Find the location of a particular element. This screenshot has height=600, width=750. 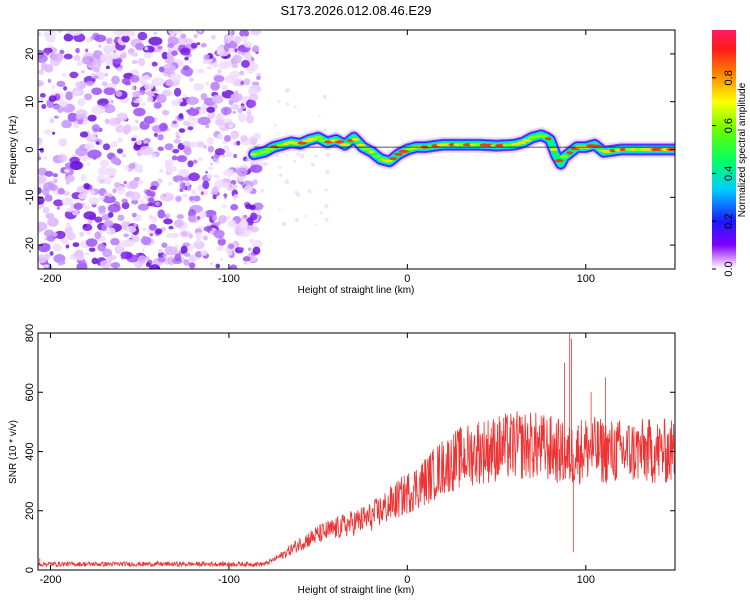

spectrogram-ridge is located at coordinates (460, 149).